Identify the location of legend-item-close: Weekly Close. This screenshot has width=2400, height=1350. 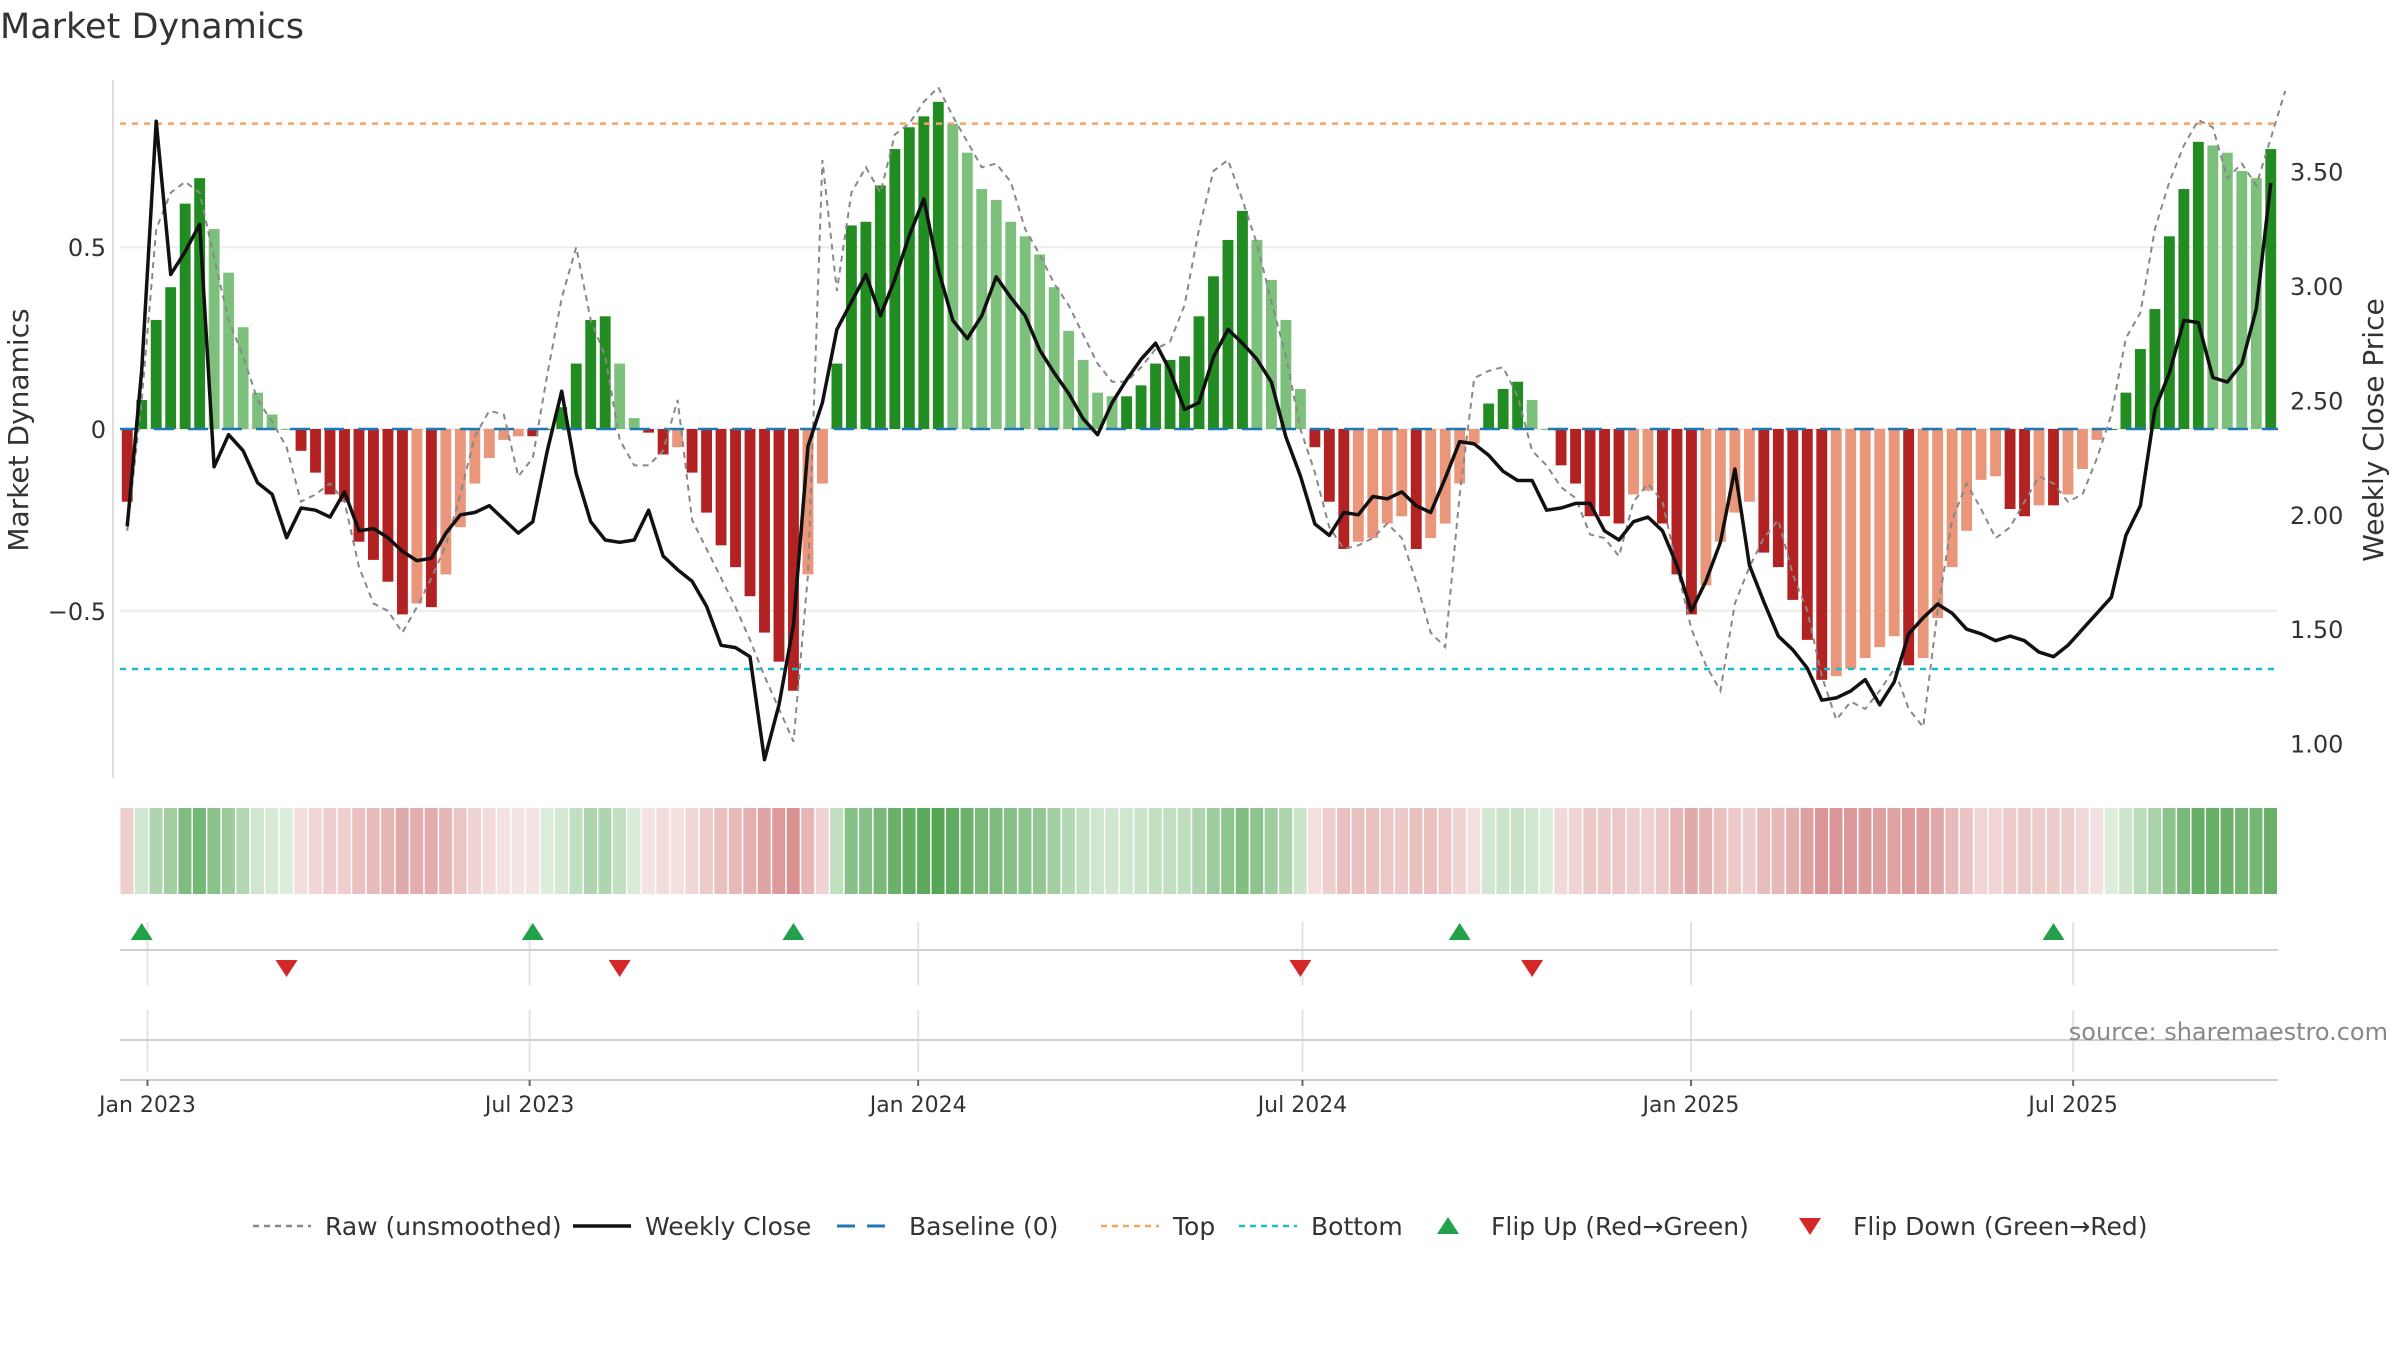
(692, 1226).